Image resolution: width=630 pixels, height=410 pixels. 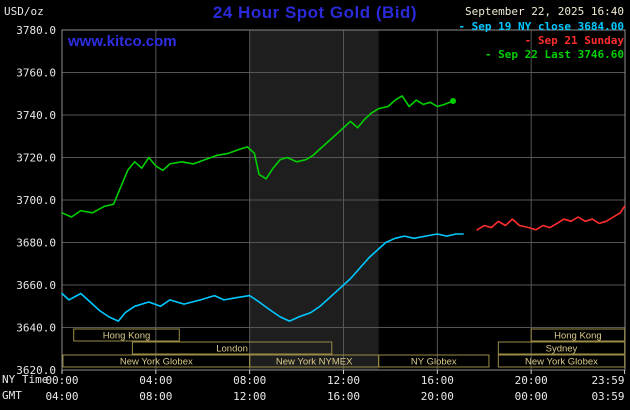 I want to click on legend-item: - Sep 22 Last 3746.60, so click(x=554, y=54).